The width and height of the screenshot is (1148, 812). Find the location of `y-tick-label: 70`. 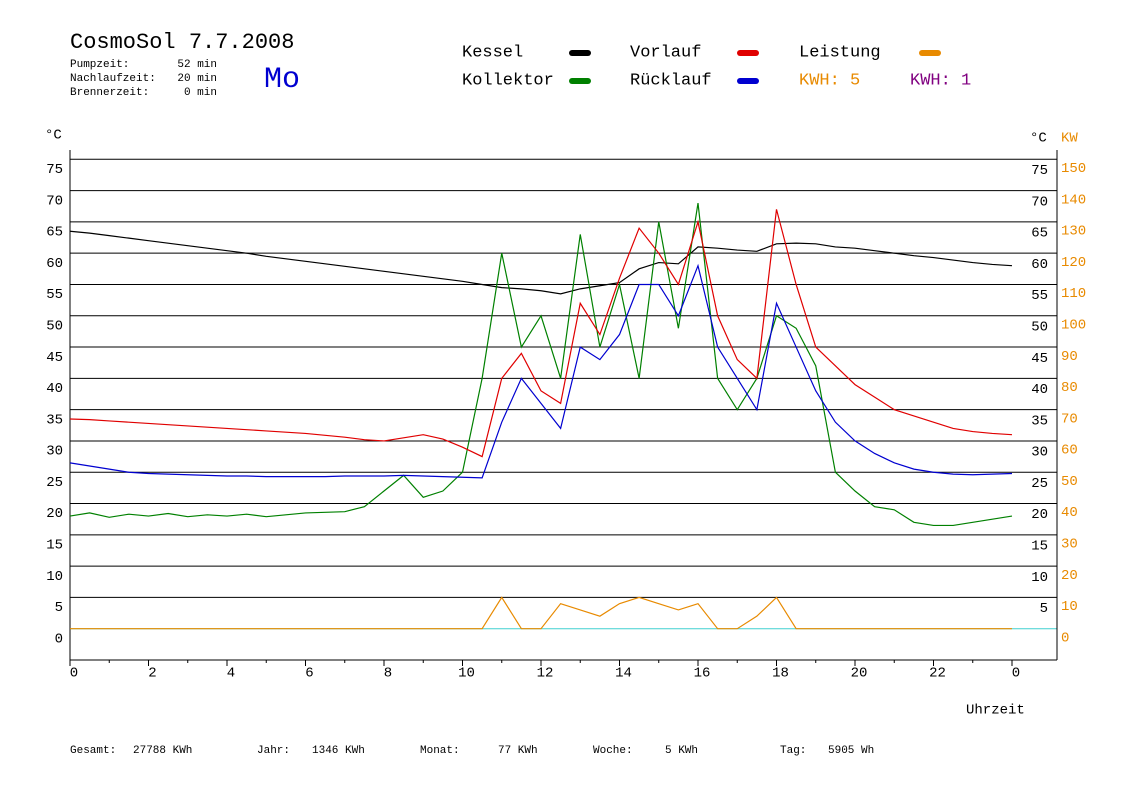

y-tick-label: 70 is located at coordinates (54, 201).